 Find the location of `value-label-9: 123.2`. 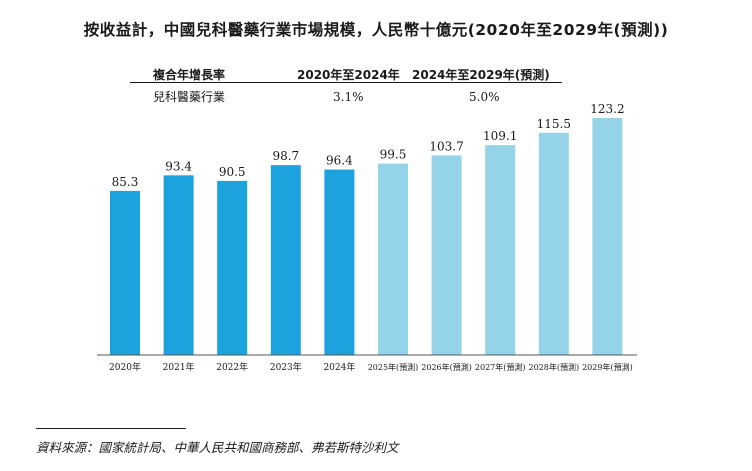

value-label-9: 123.2 is located at coordinates (607, 109).